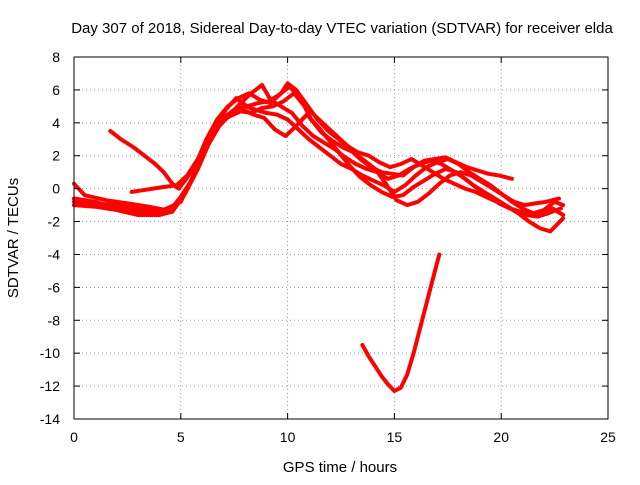 Image resolution: width=640 pixels, height=485 pixels. Describe the element at coordinates (56, 123) in the screenshot. I see `y-tick-label: 4` at that location.